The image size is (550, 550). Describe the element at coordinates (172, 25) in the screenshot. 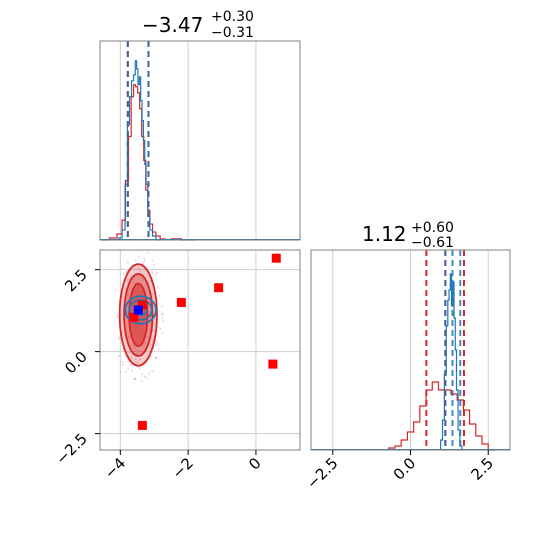

I see `title-param1-value: −3.47` at that location.